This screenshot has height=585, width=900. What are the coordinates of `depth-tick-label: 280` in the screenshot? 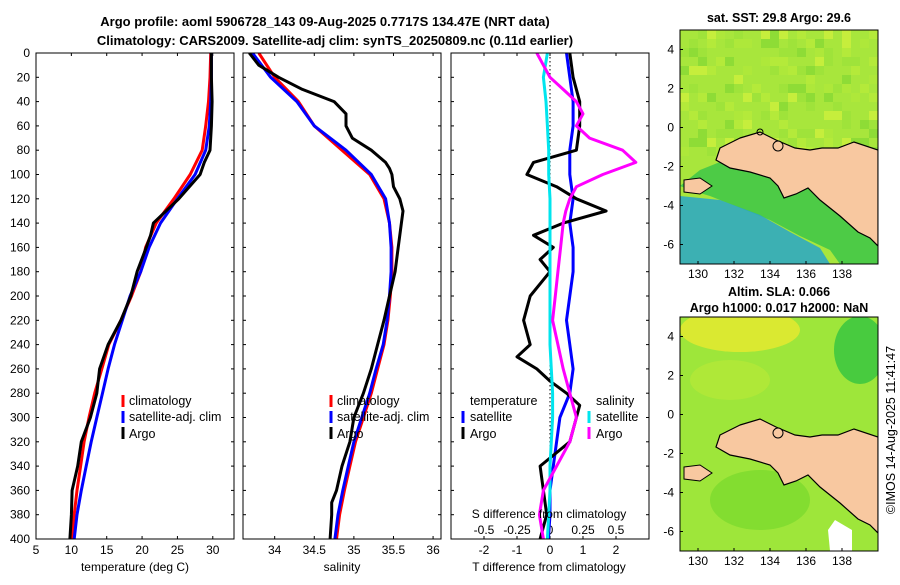 It's located at (20, 393).